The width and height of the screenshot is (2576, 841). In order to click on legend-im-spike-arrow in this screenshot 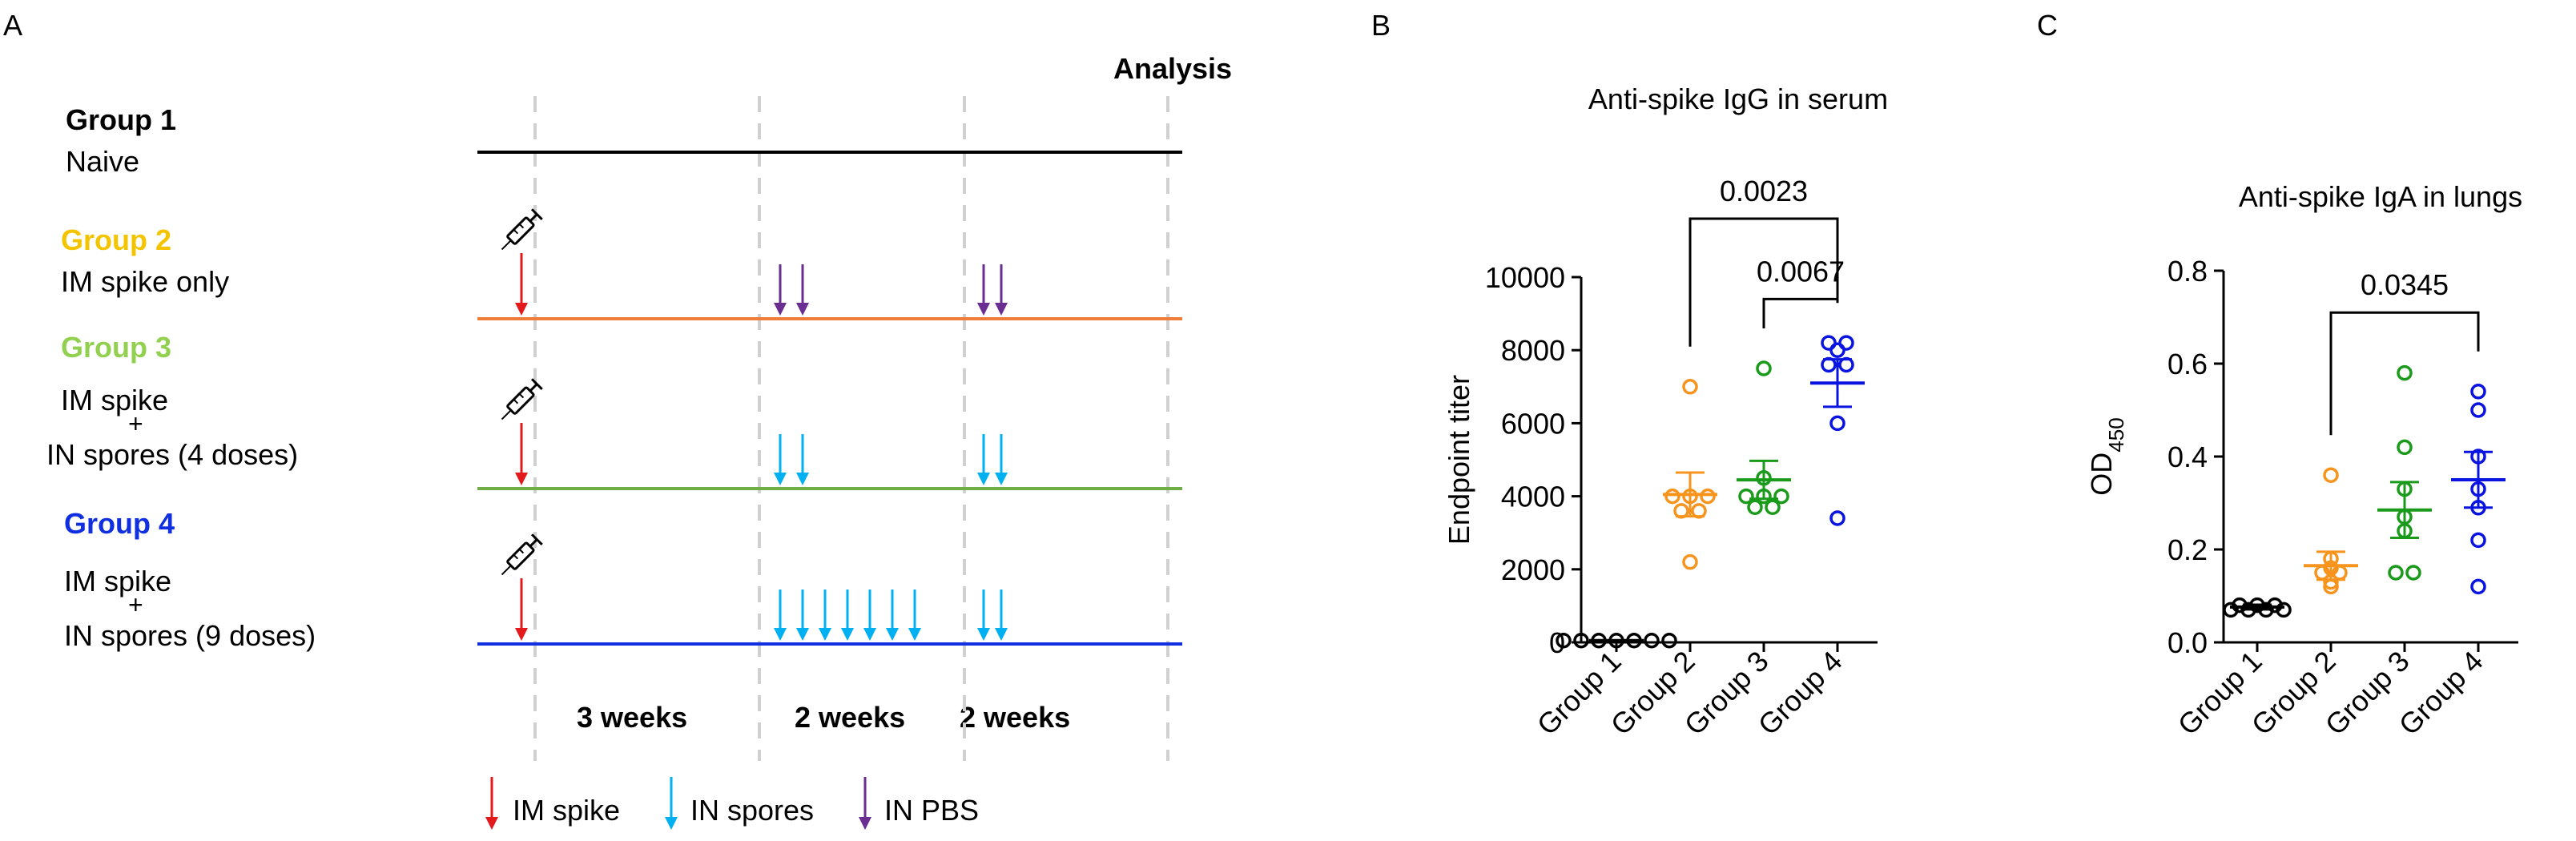, I will do `click(492, 803)`.